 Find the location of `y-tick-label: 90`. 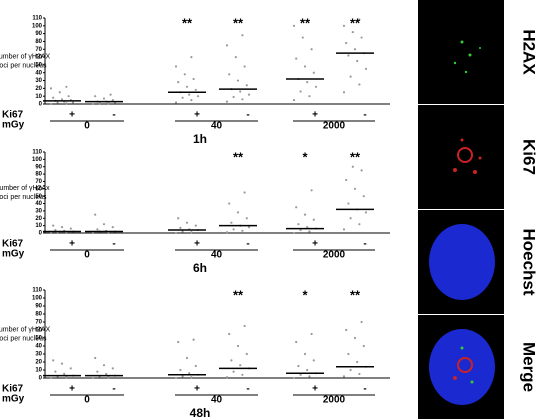

y-tick-label: 90 is located at coordinates (38, 307).